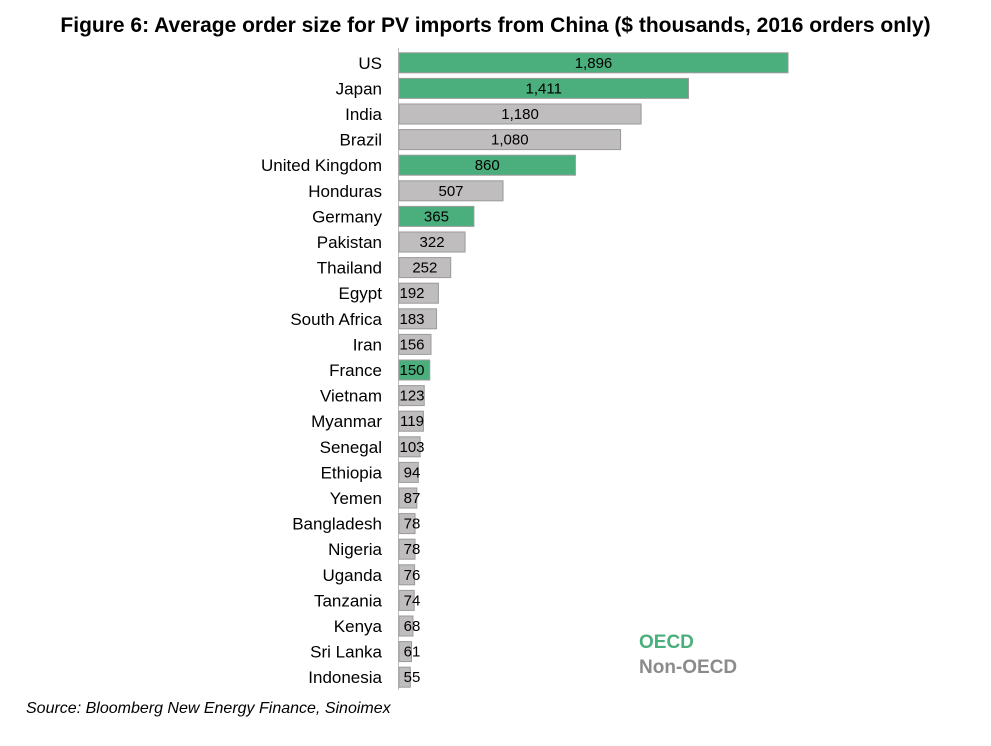 This screenshot has height=746, width=991. Describe the element at coordinates (688, 667) in the screenshot. I see `legend-non-oecd: Non-OECD` at that location.